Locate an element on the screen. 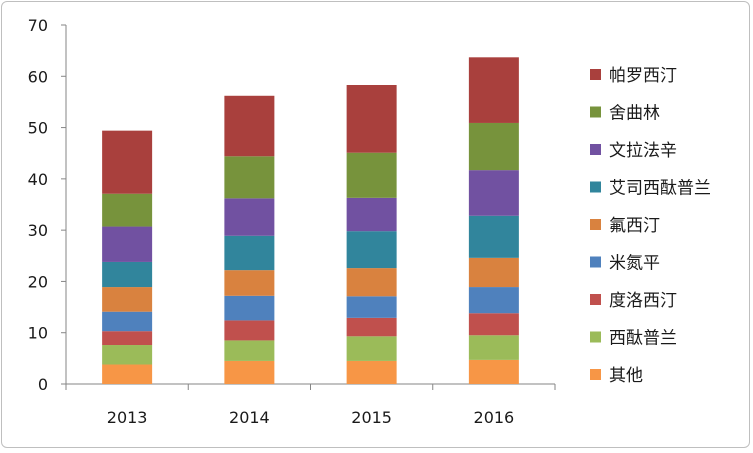 The height and width of the screenshot is (453, 753). legend-label: 西酞普兰 is located at coordinates (643, 339).